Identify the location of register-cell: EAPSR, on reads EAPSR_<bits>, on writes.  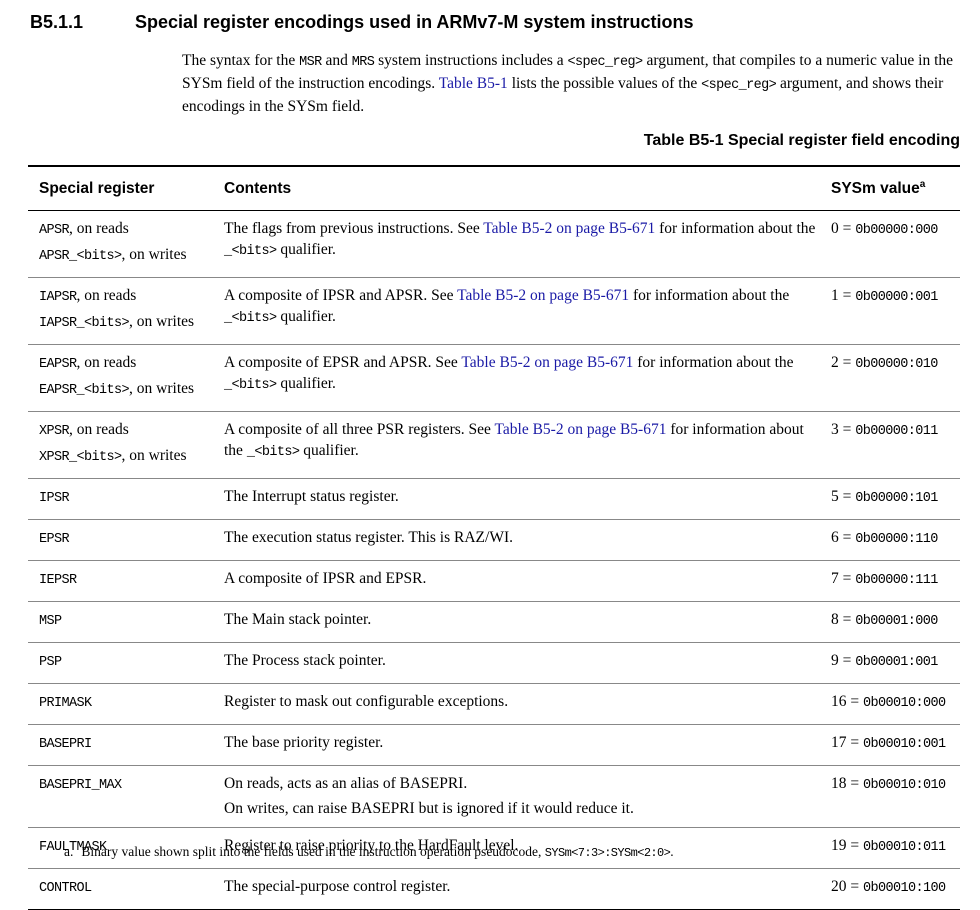
(120, 378).